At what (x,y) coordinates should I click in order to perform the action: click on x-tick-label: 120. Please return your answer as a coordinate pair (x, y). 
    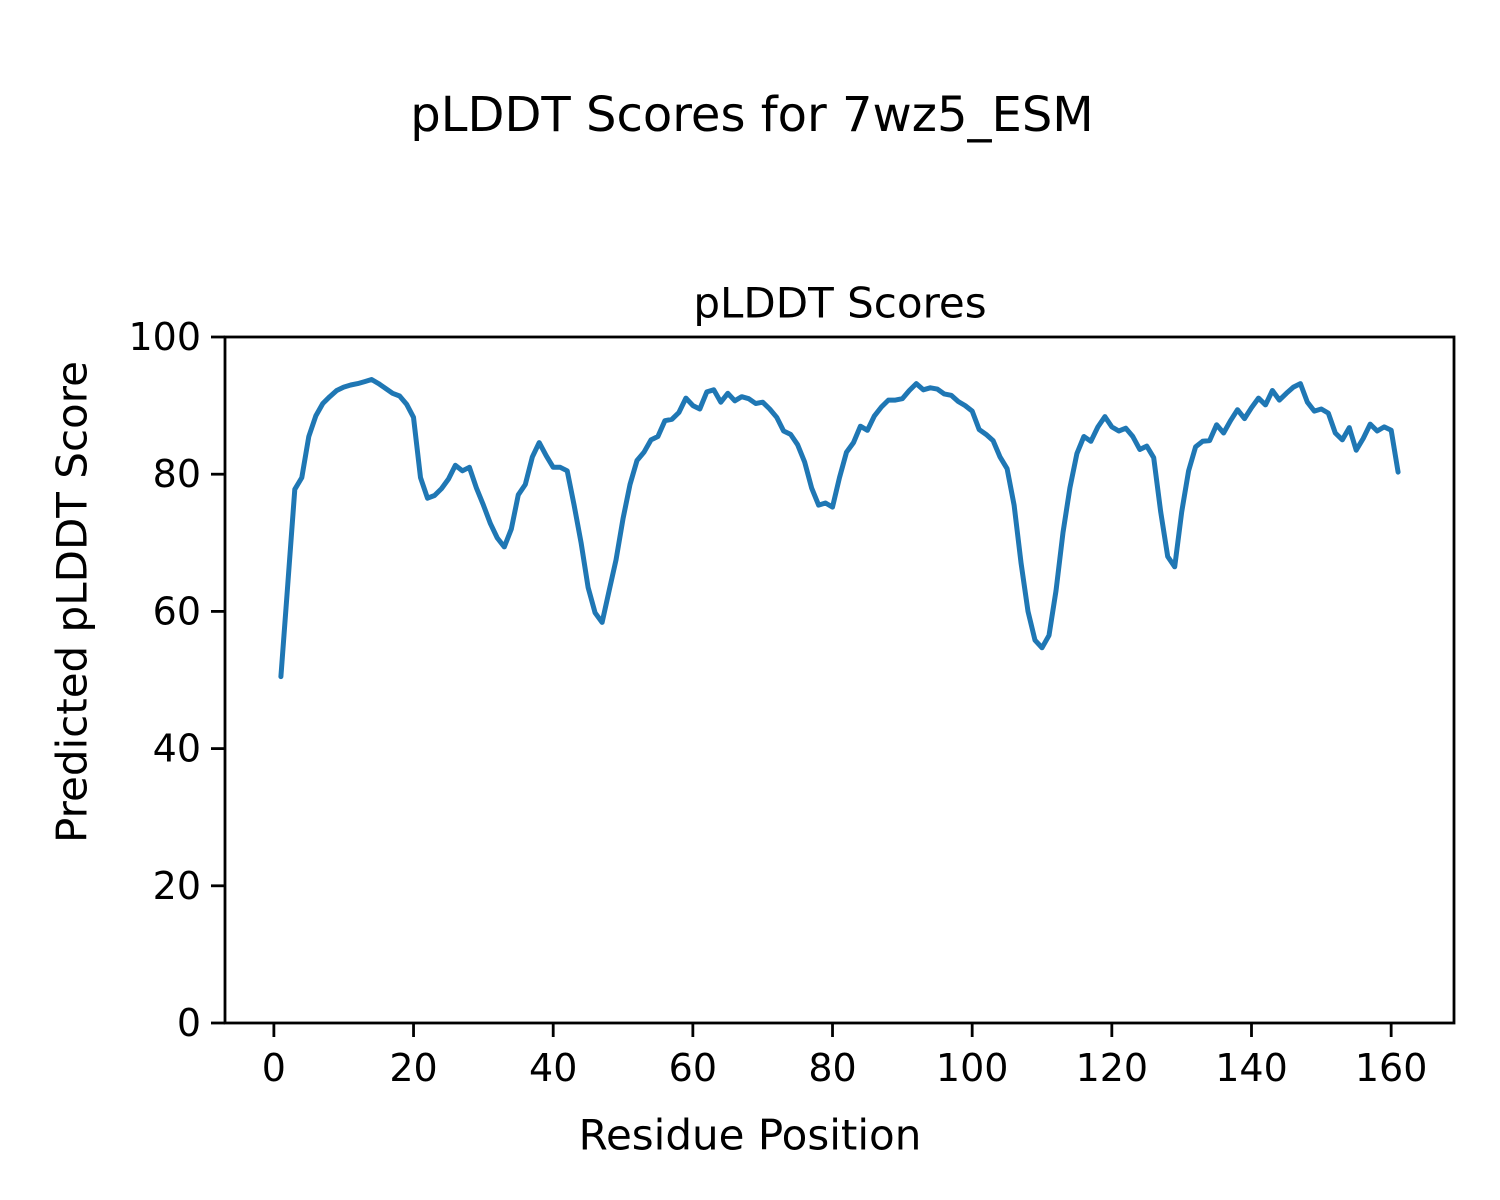
    Looking at the image, I should click on (1112, 1068).